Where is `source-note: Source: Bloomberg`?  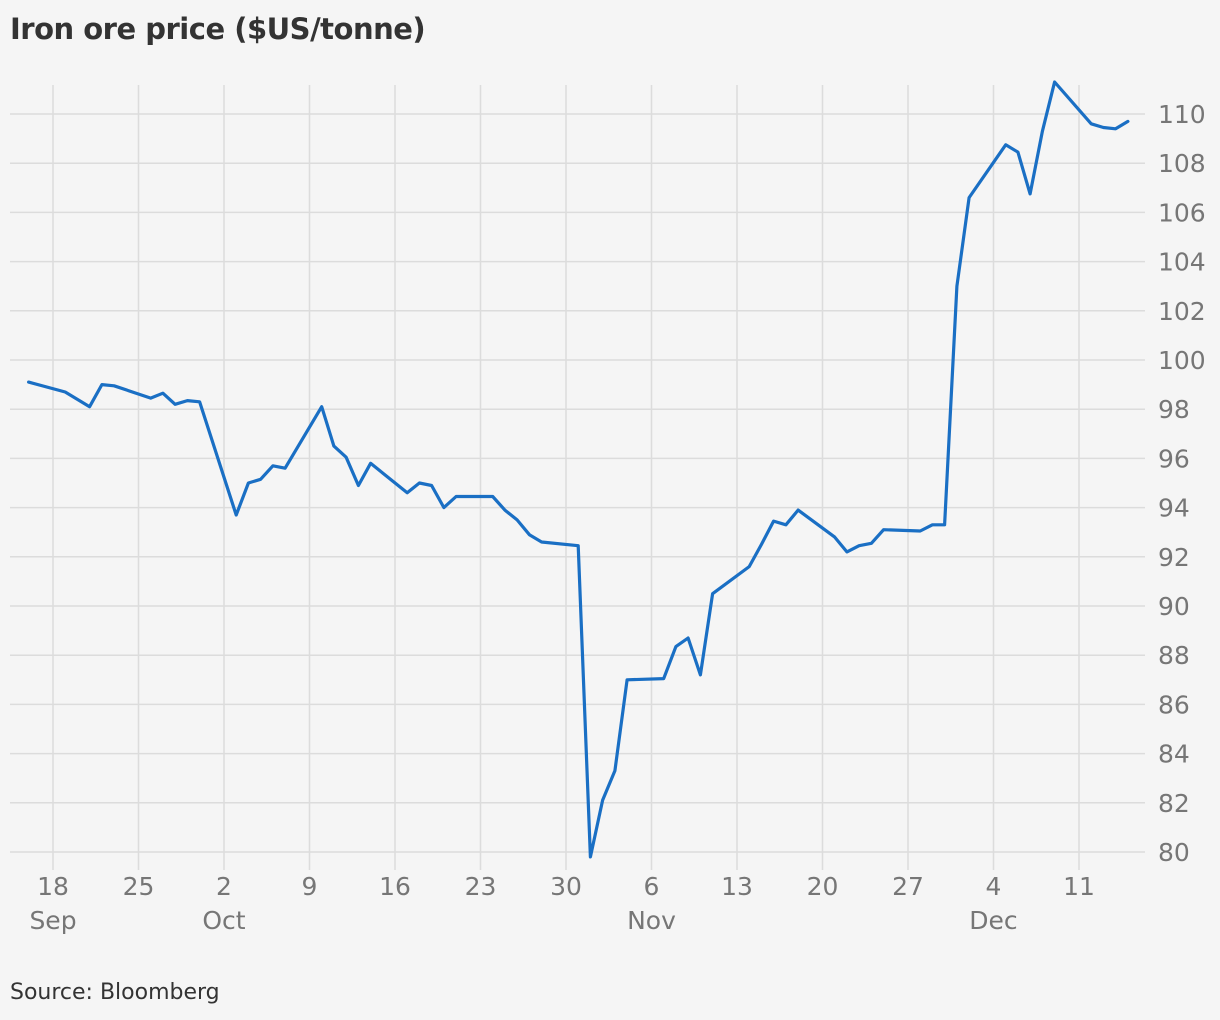 source-note: Source: Bloomberg is located at coordinates (115, 992).